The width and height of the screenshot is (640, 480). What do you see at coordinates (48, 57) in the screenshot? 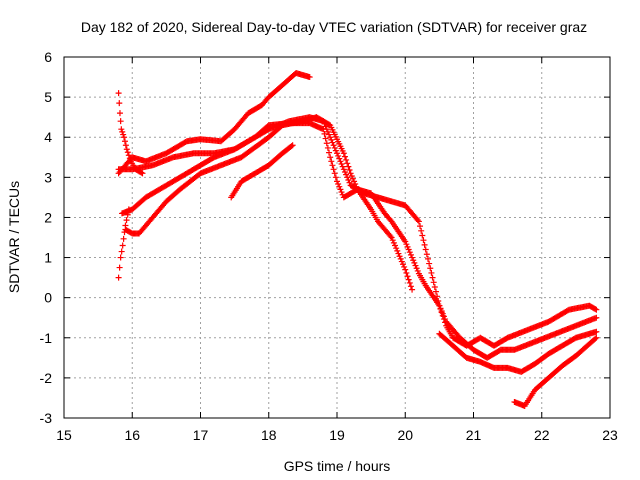
I see `y-tick-label: 6` at bounding box center [48, 57].